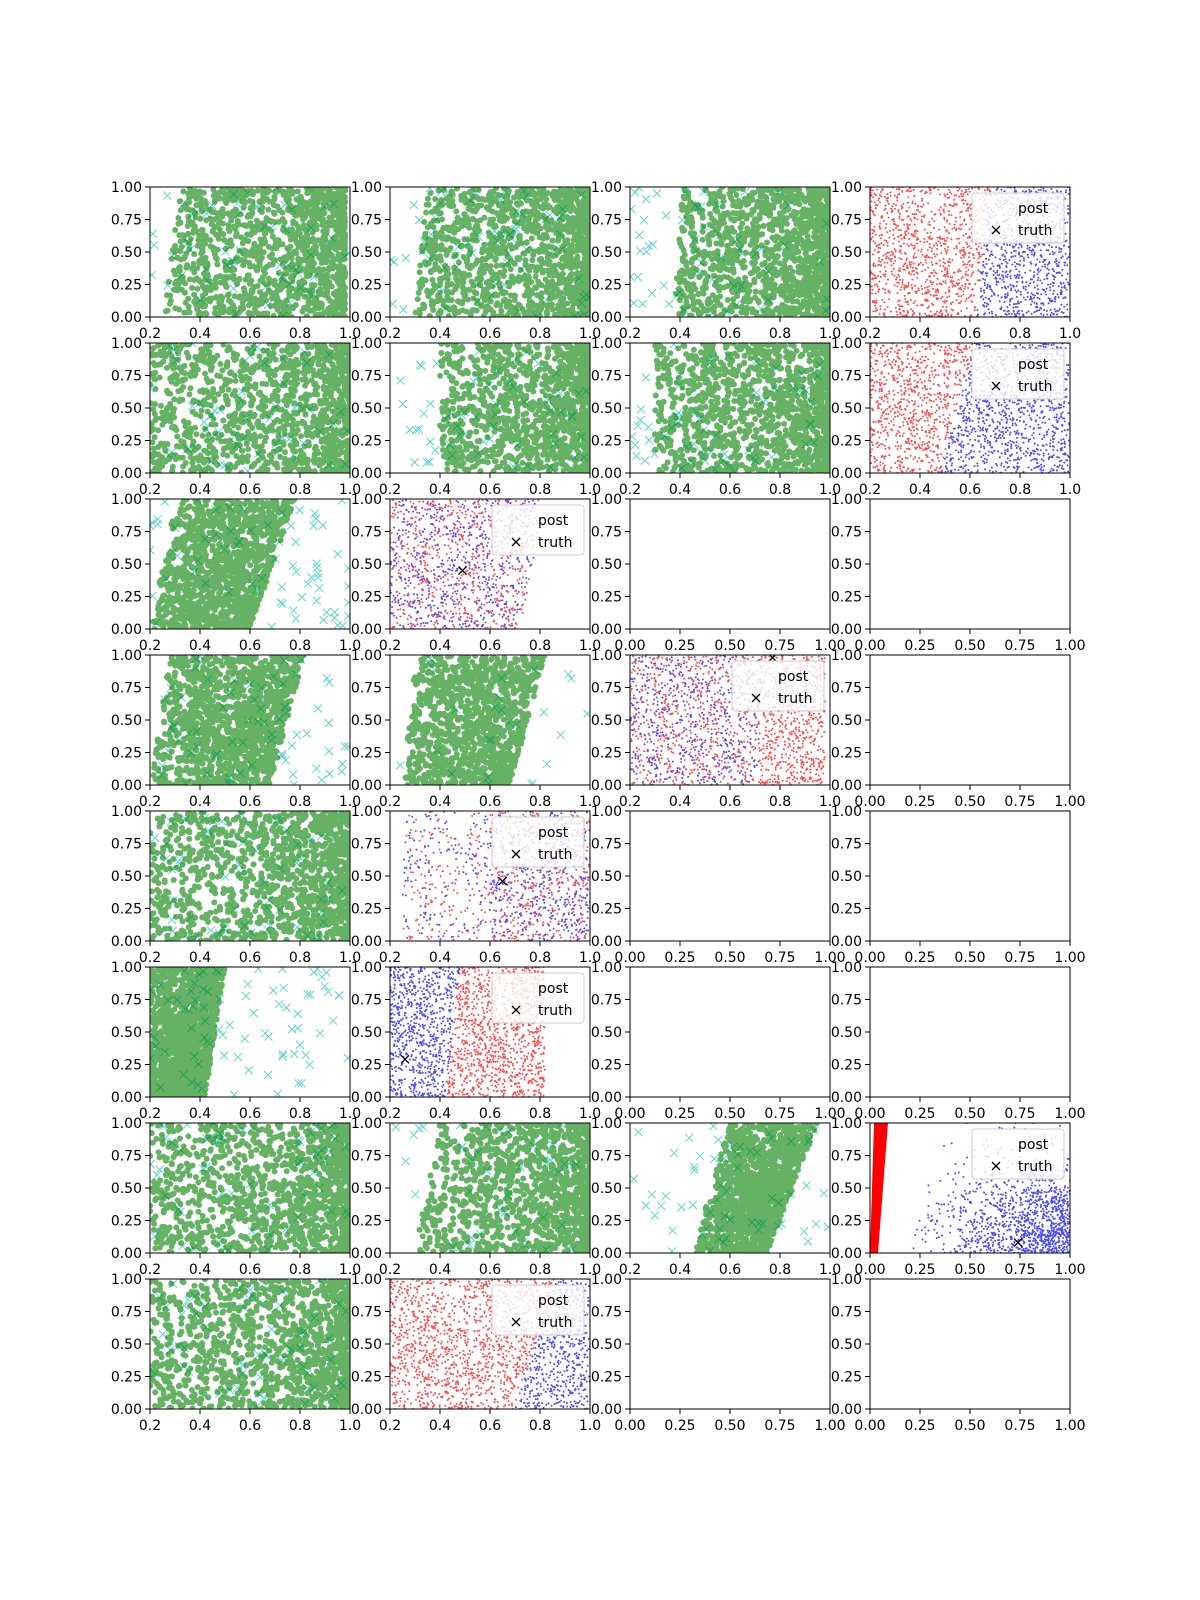  What do you see at coordinates (440, 334) in the screenshot?
I see `x-tick-label: 0.4` at bounding box center [440, 334].